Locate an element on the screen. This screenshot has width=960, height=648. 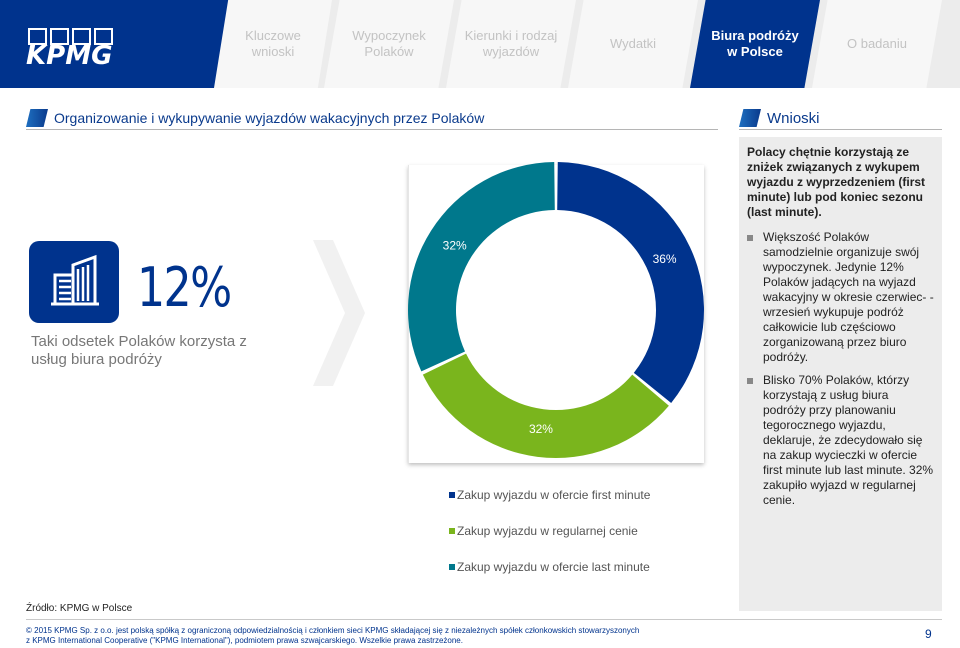
legend-label: Zakup wyjazdu w regularnej cenie is located at coordinates (547, 531).